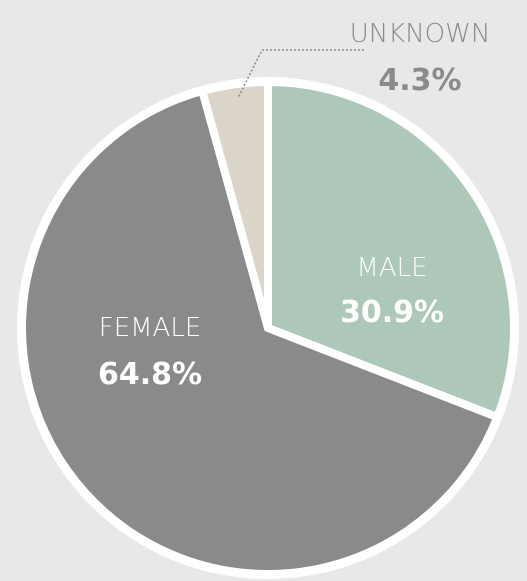  I want to click on value-label: 64.8%, so click(150, 374).